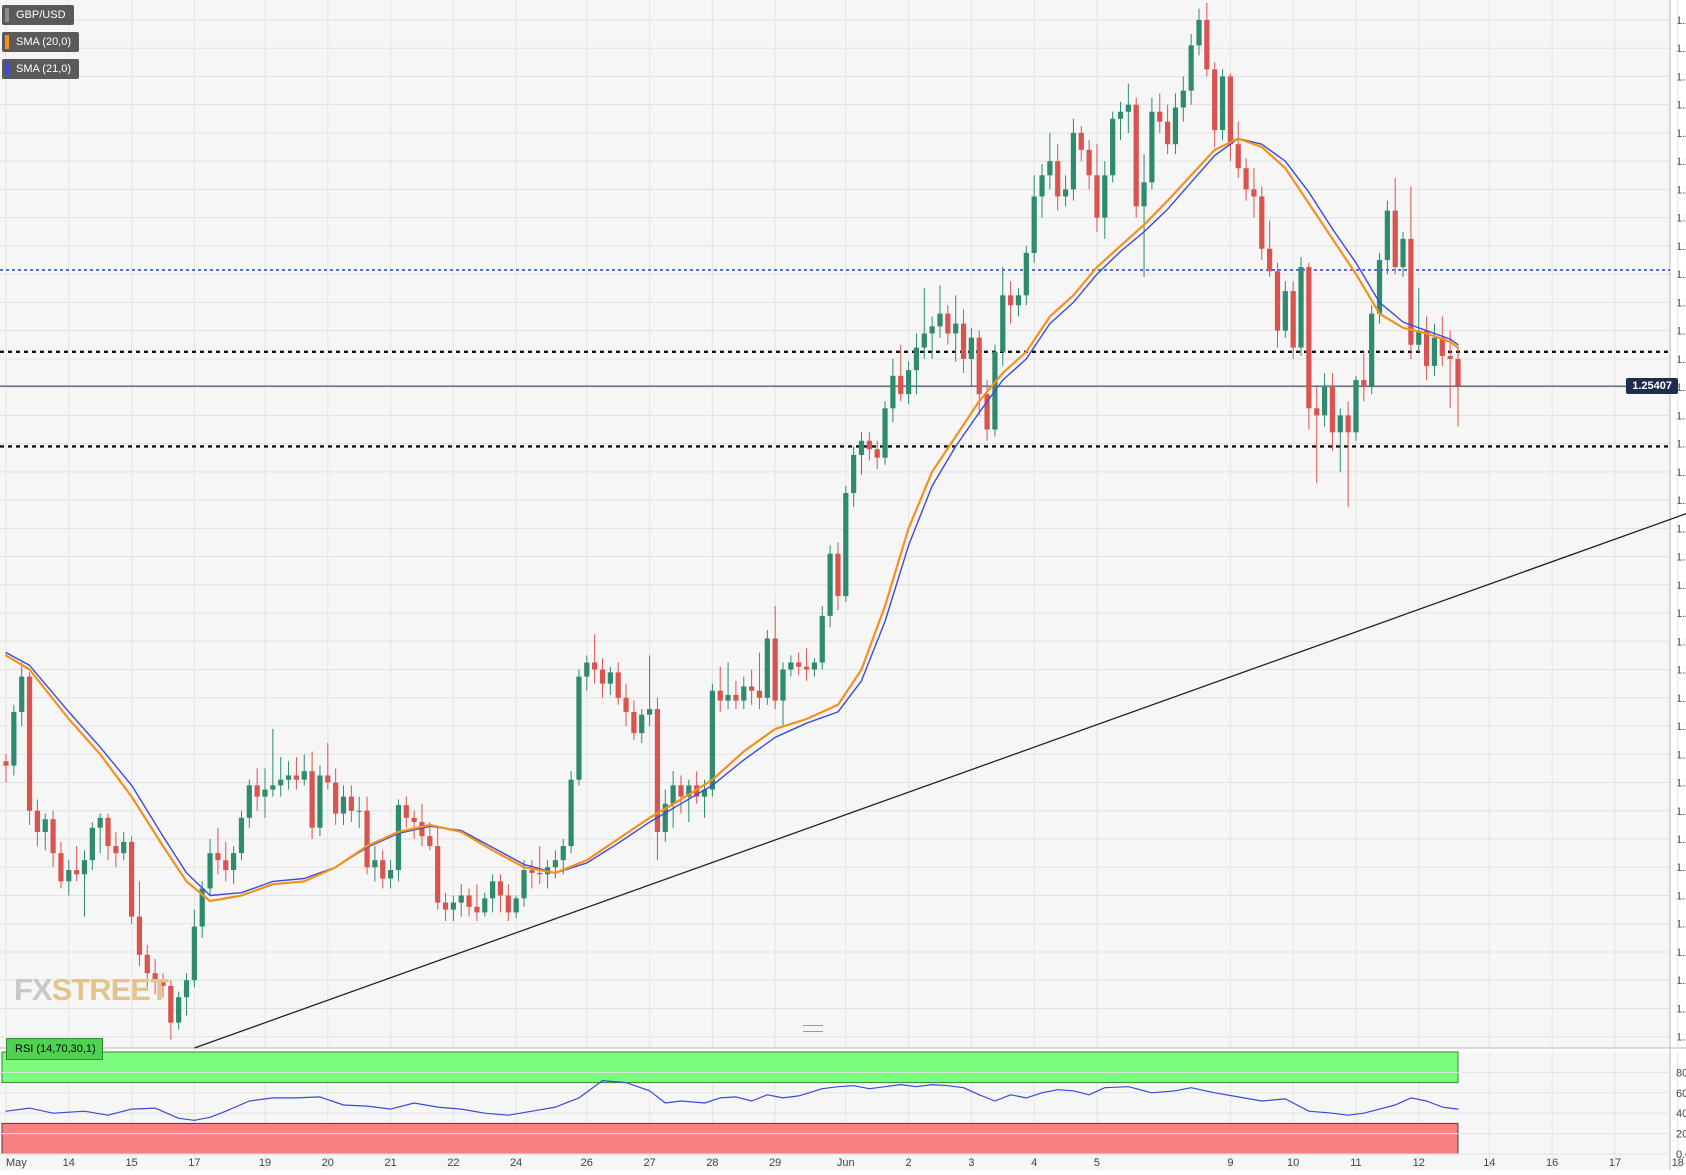  I want to click on sma21-legend: SMA (21,0), so click(41, 69).